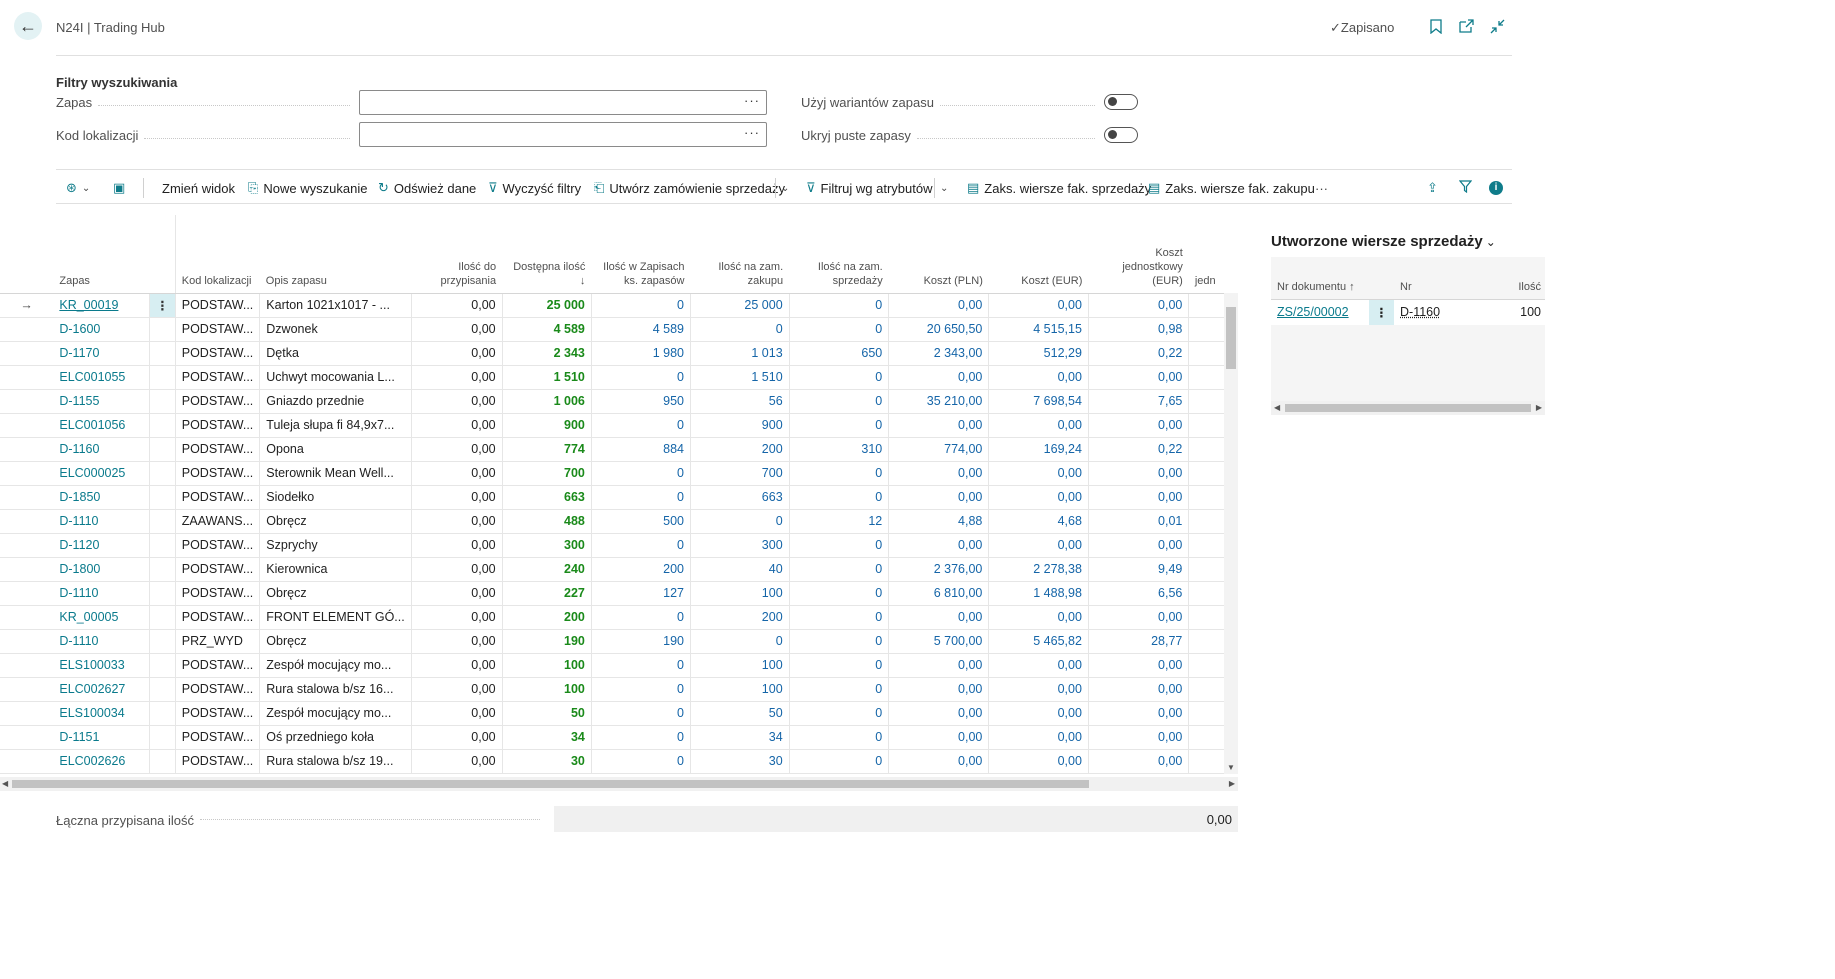 Image resolution: width=1835 pixels, height=979 pixels. What do you see at coordinates (102, 665) in the screenshot?
I see `cell-stock: ELS100033` at bounding box center [102, 665].